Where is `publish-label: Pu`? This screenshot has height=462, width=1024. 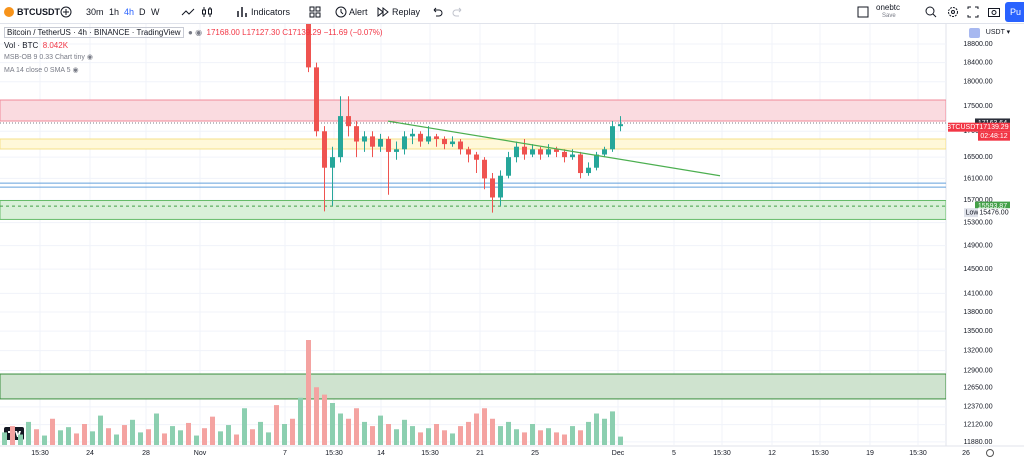
publish-label: Pu is located at coordinates (1016, 12).